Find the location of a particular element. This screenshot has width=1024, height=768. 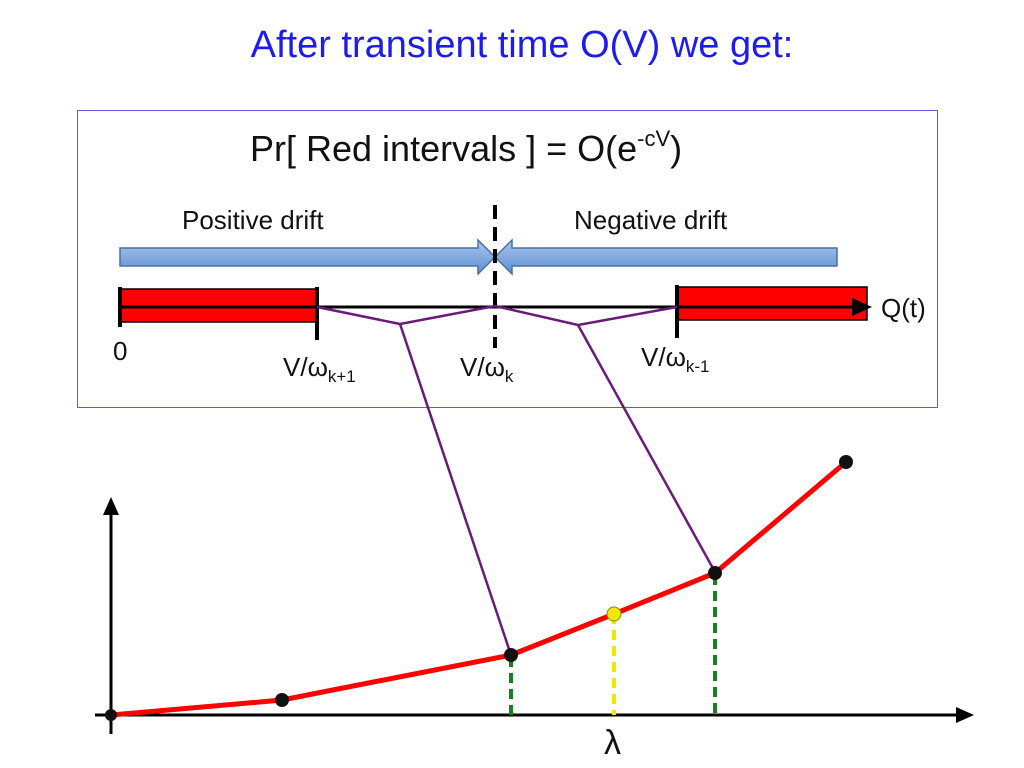

vertical-axis-arrowhead is located at coordinates (111, 506).